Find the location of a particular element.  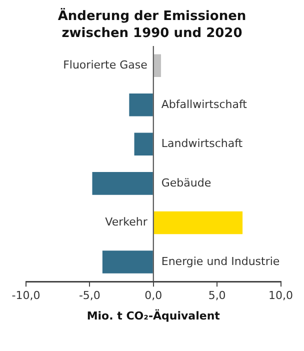

y-tick-label: Energie und Industrie is located at coordinates (220, 261).